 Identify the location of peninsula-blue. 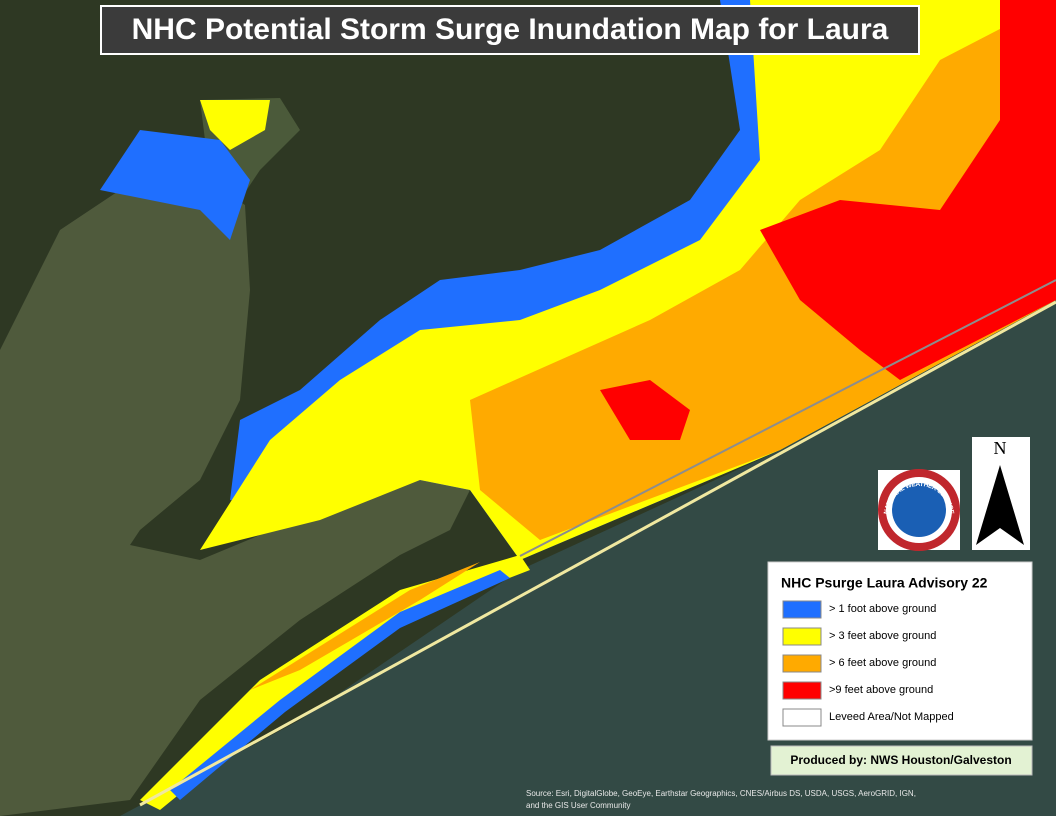
(340, 685).